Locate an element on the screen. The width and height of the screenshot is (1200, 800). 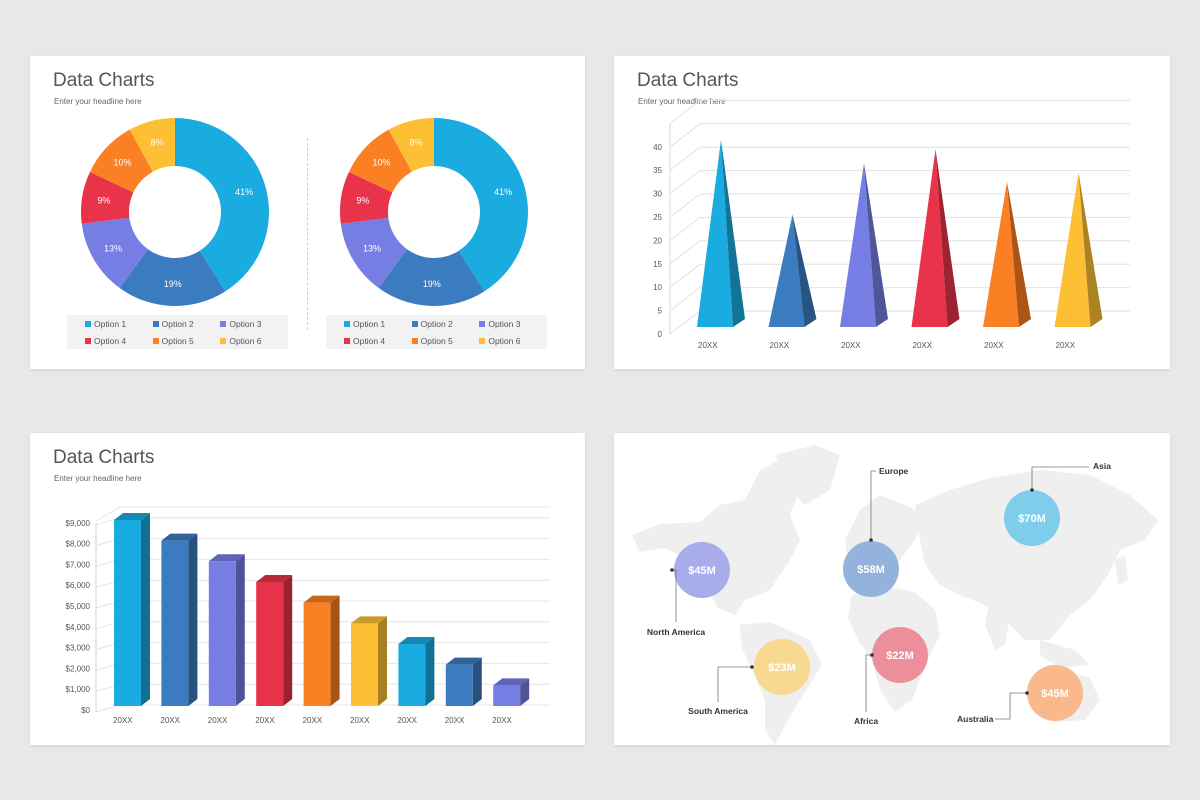
legend-label: Option 1 is located at coordinates (369, 324).